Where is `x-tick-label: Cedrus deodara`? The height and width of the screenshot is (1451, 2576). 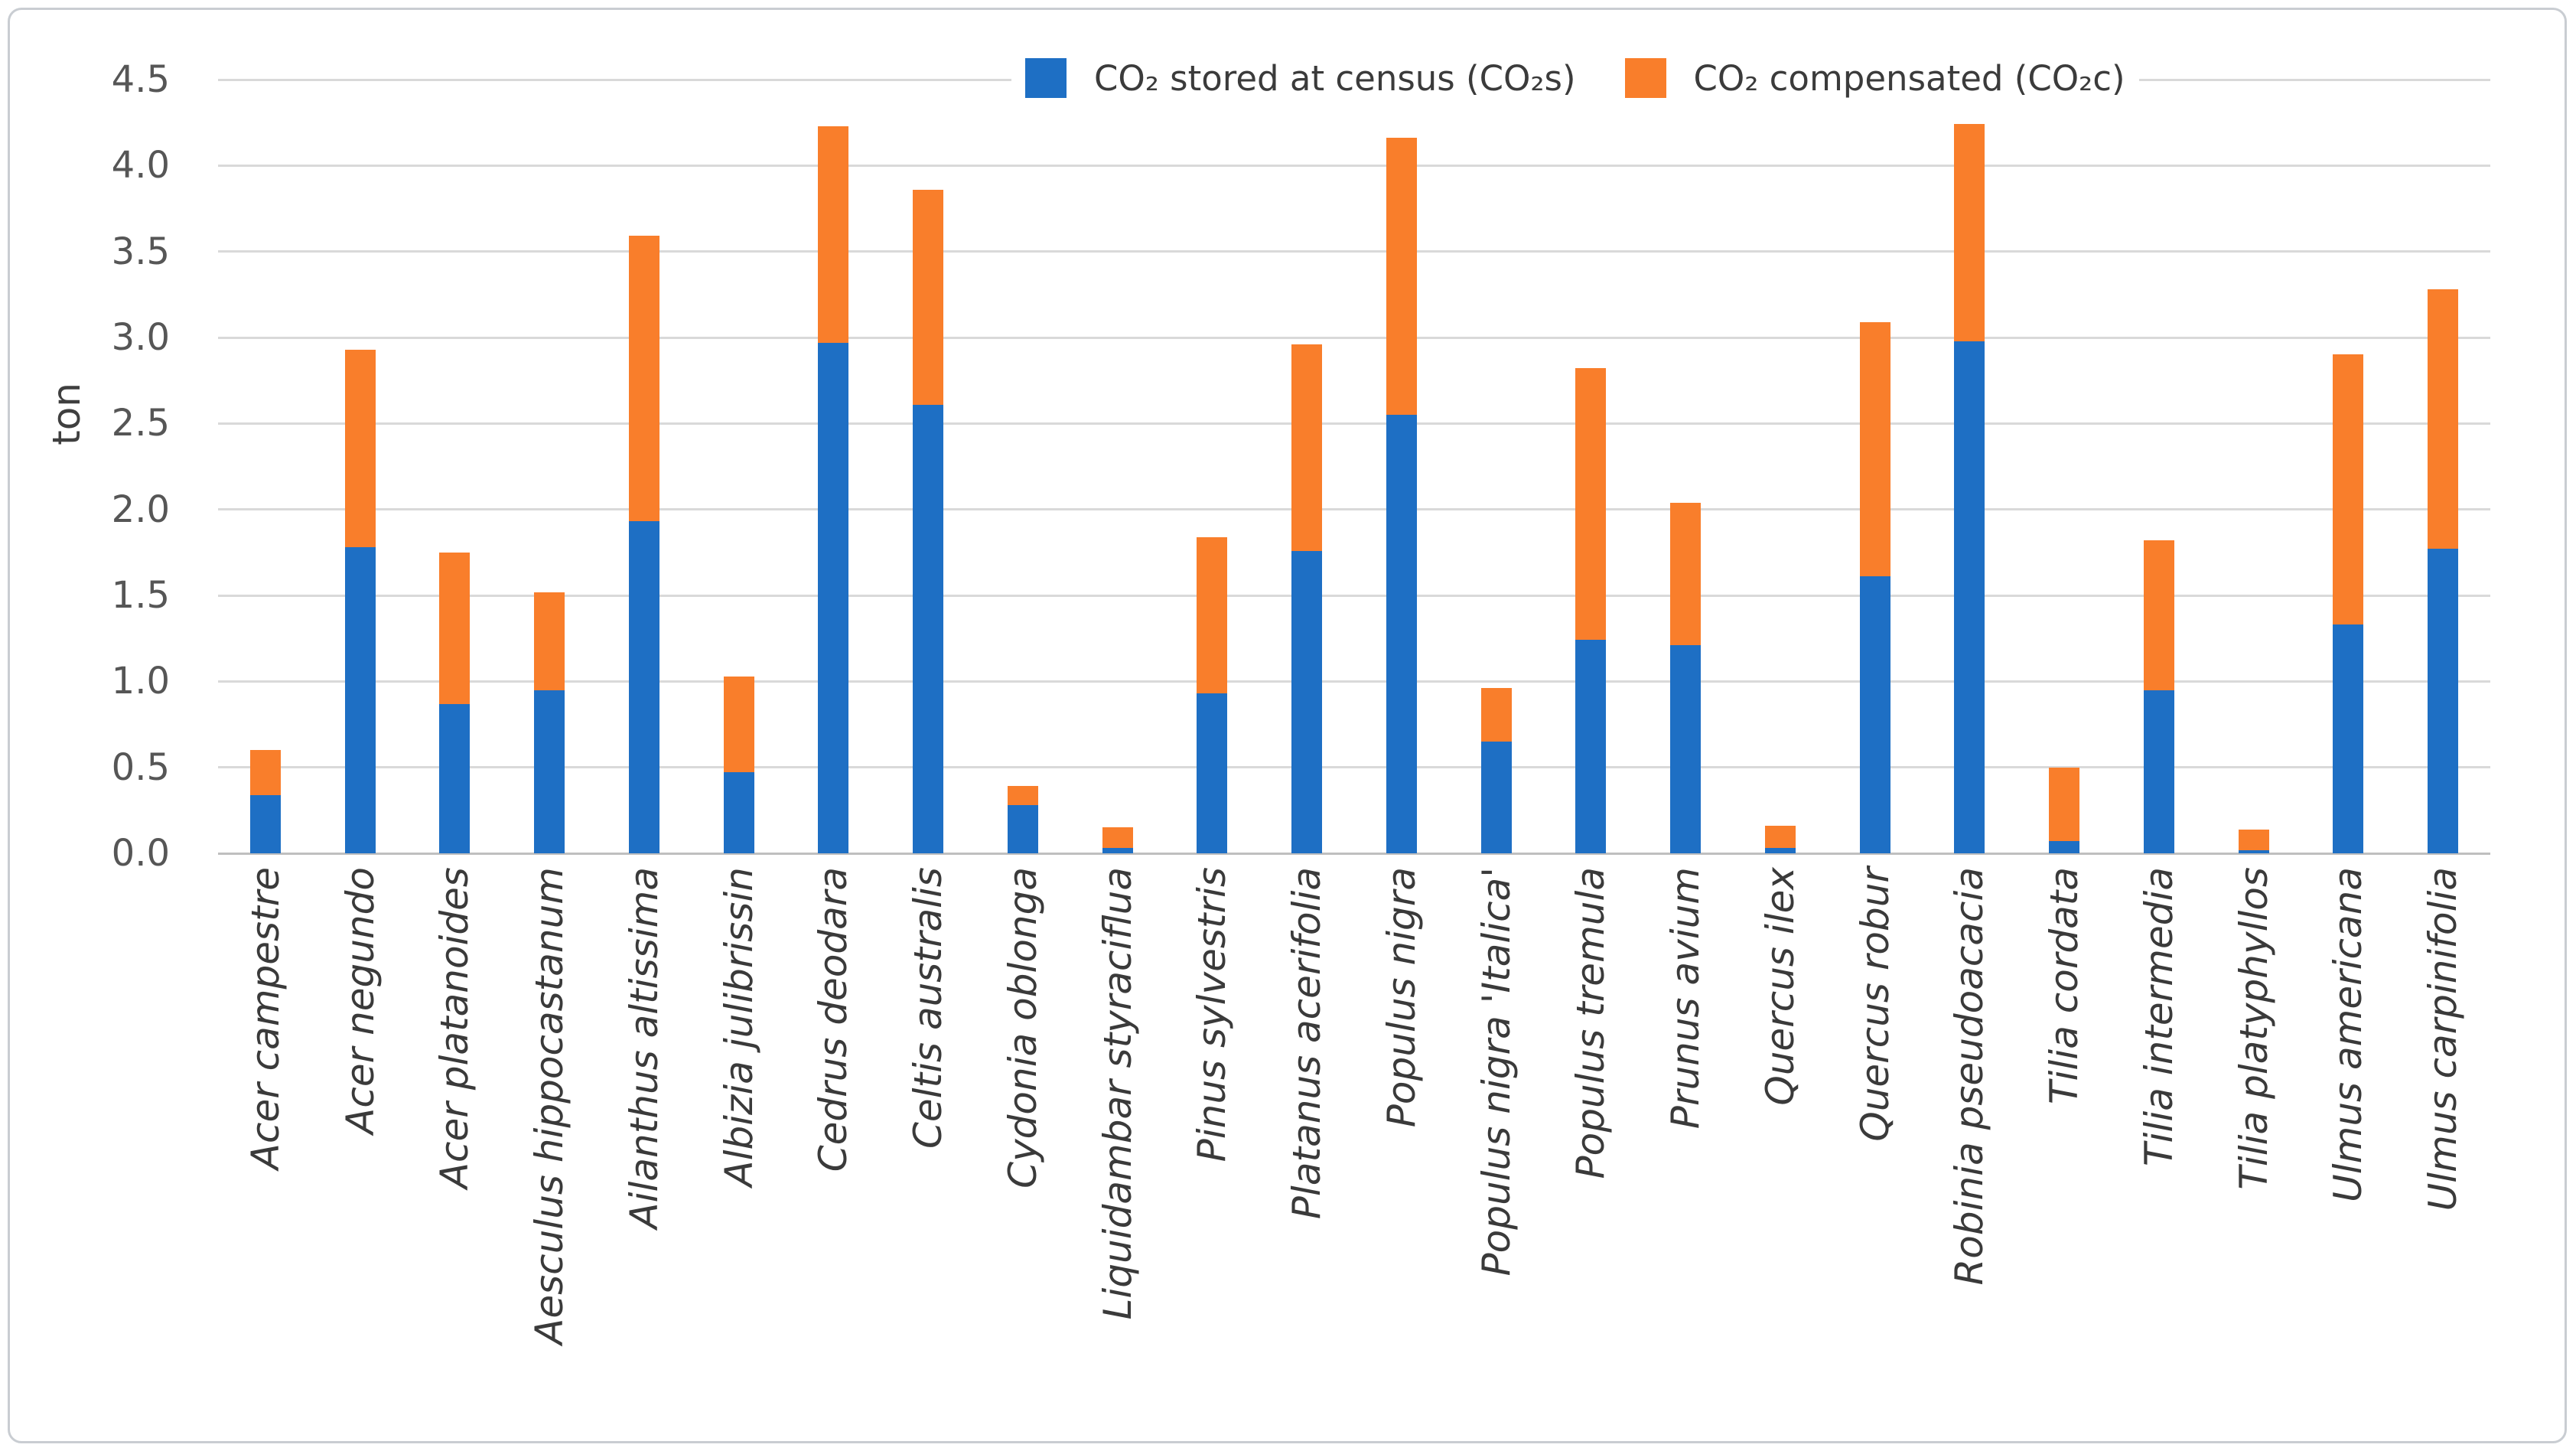
x-tick-label: Cedrus deodara is located at coordinates (834, 1020).